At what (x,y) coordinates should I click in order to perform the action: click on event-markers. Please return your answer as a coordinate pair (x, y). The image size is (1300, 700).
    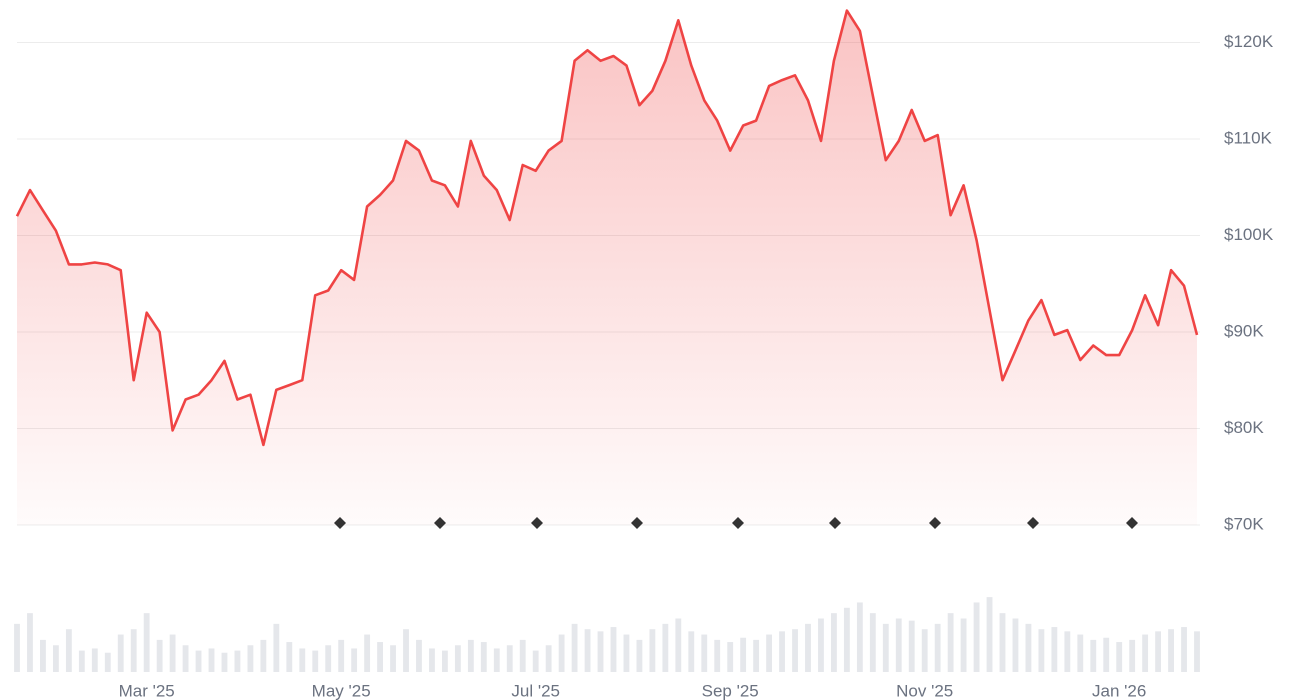
    Looking at the image, I should click on (736, 523).